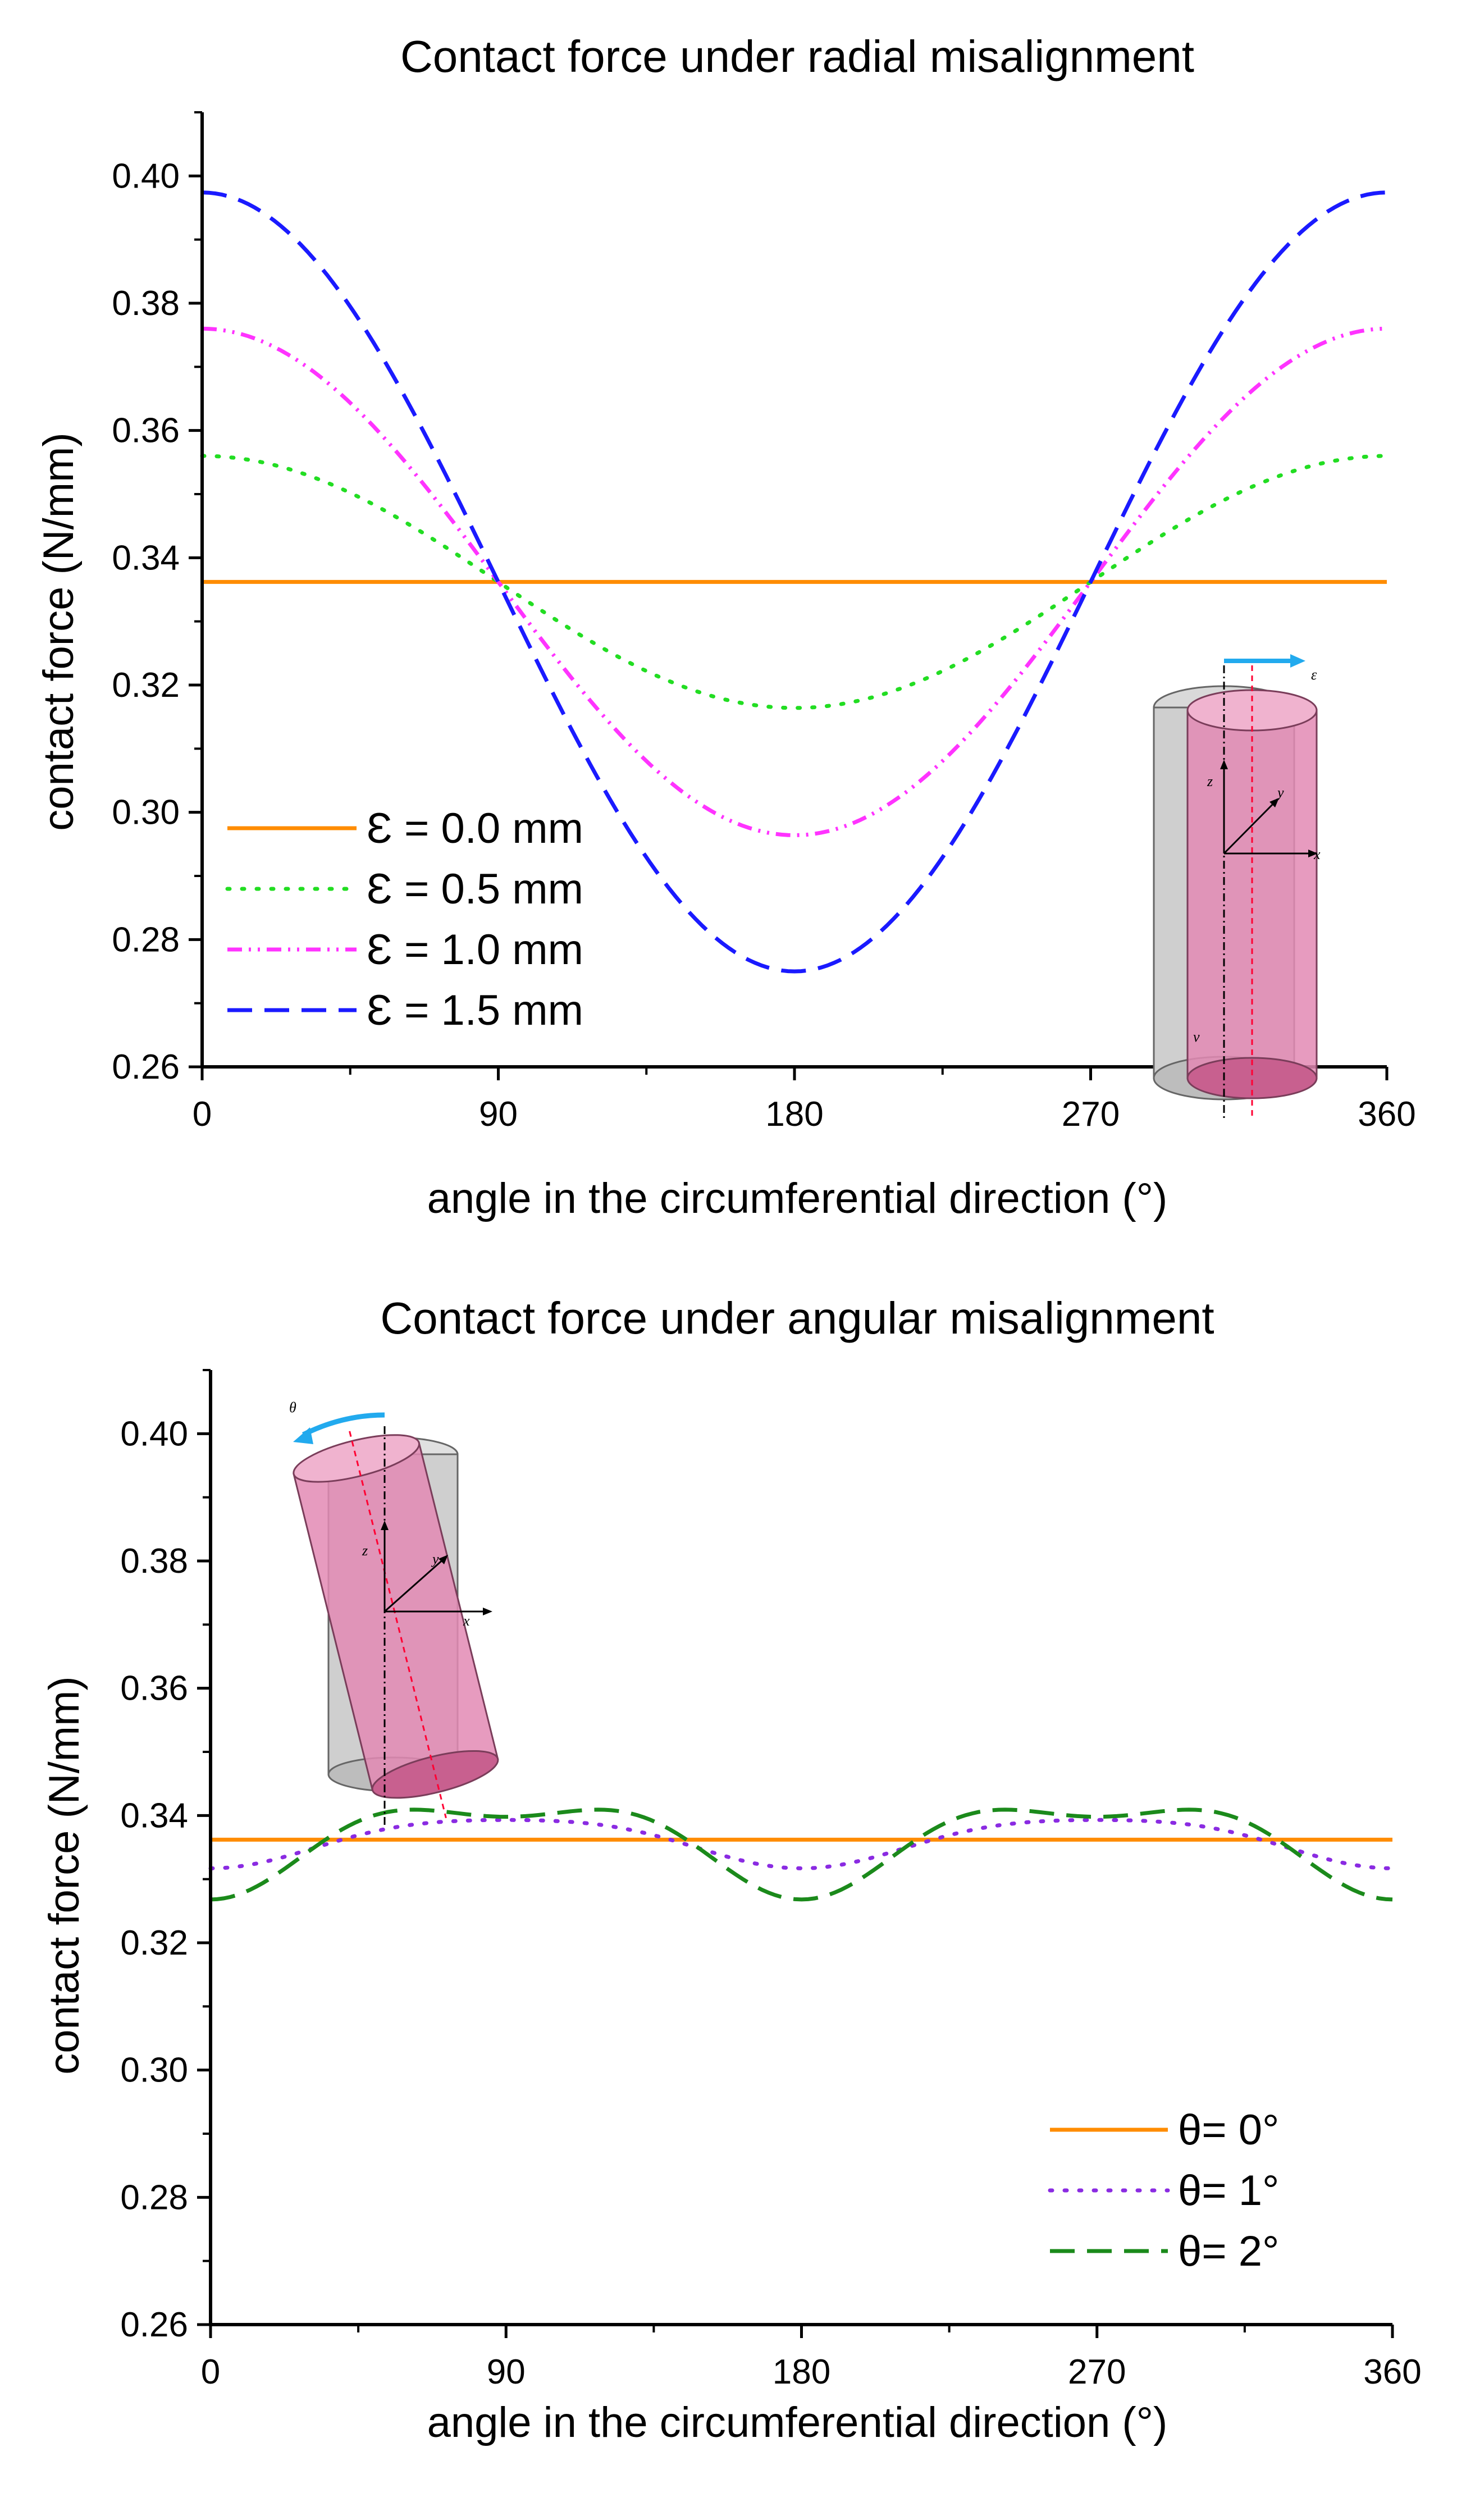 The image size is (1466, 2520). What do you see at coordinates (1228, 2251) in the screenshot?
I see `legend-label: θ= 2°` at bounding box center [1228, 2251].